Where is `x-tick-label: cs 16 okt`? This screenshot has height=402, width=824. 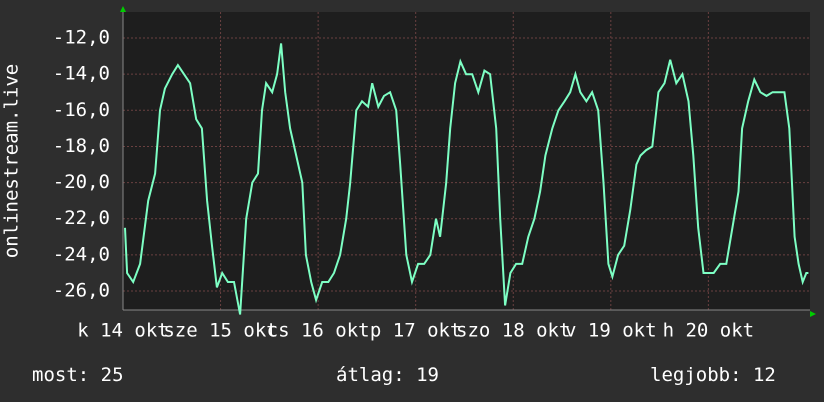
x-tick-label: cs 16 okt is located at coordinates (318, 331).